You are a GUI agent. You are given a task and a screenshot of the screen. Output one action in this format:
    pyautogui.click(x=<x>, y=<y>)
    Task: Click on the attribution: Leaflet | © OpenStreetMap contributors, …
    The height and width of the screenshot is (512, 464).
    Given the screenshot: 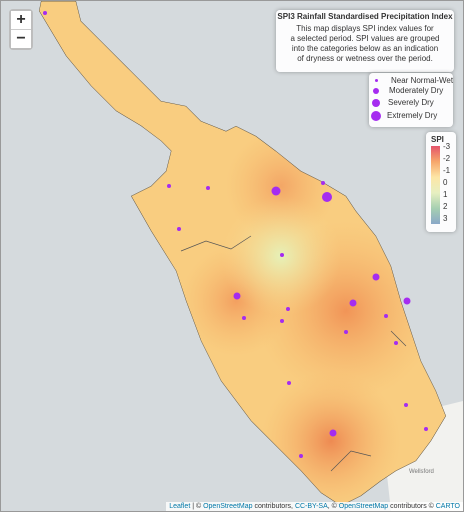 What is the action you would take?
    pyautogui.click(x=314, y=506)
    